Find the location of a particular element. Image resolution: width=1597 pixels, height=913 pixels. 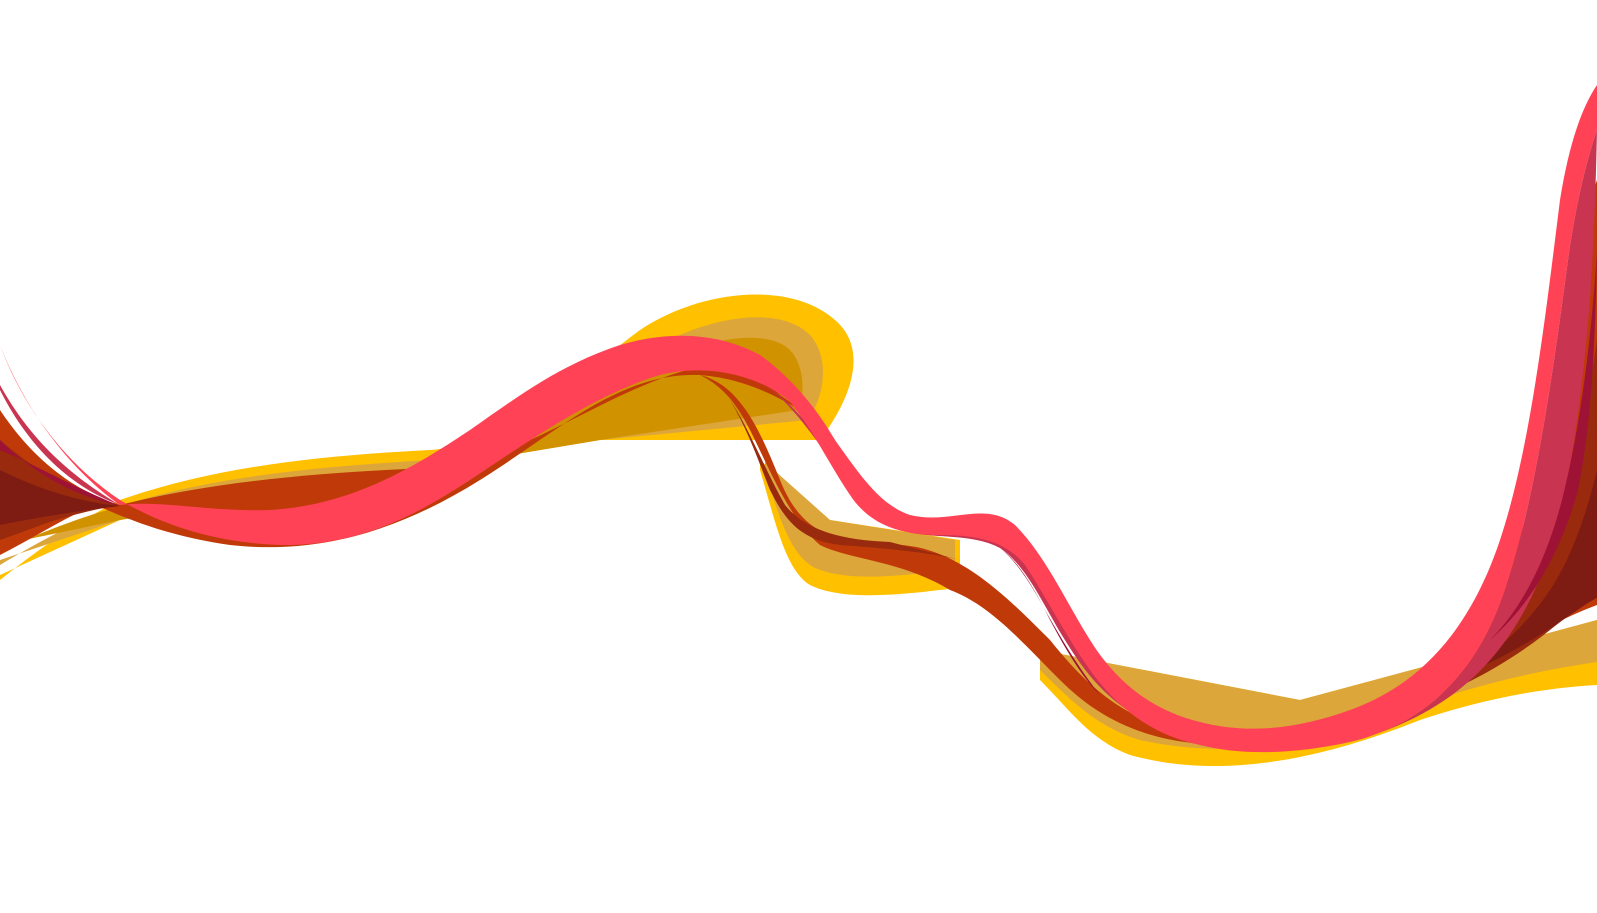

pink-red-ribbon-left is located at coordinates (417, 440).